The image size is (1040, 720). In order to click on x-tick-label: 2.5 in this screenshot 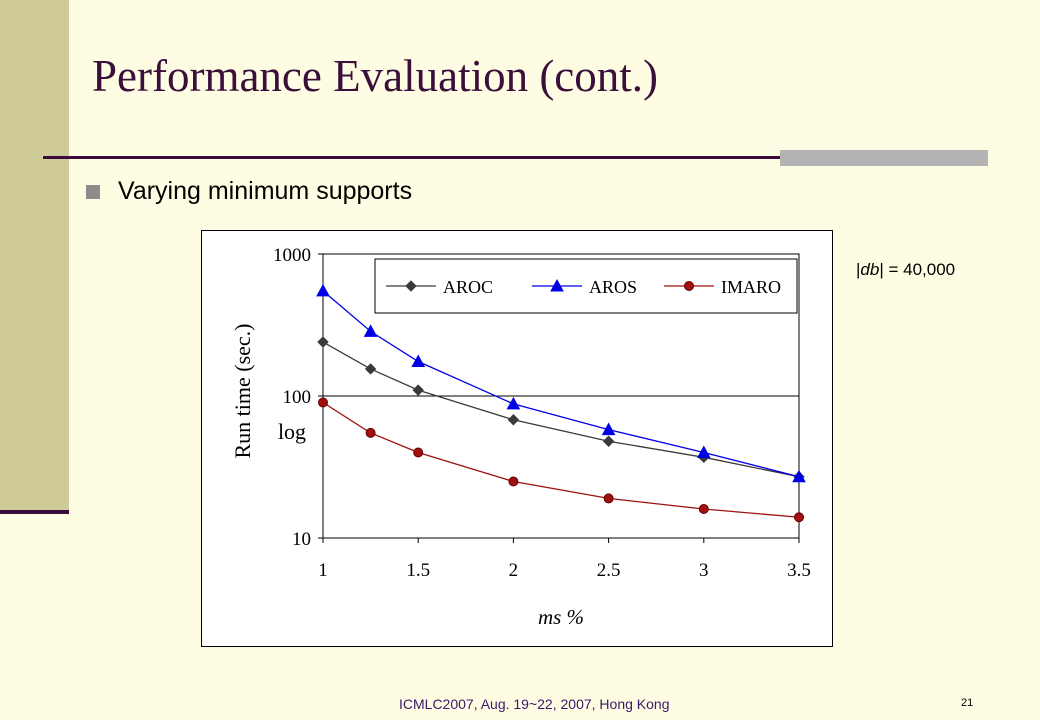, I will do `click(609, 570)`.